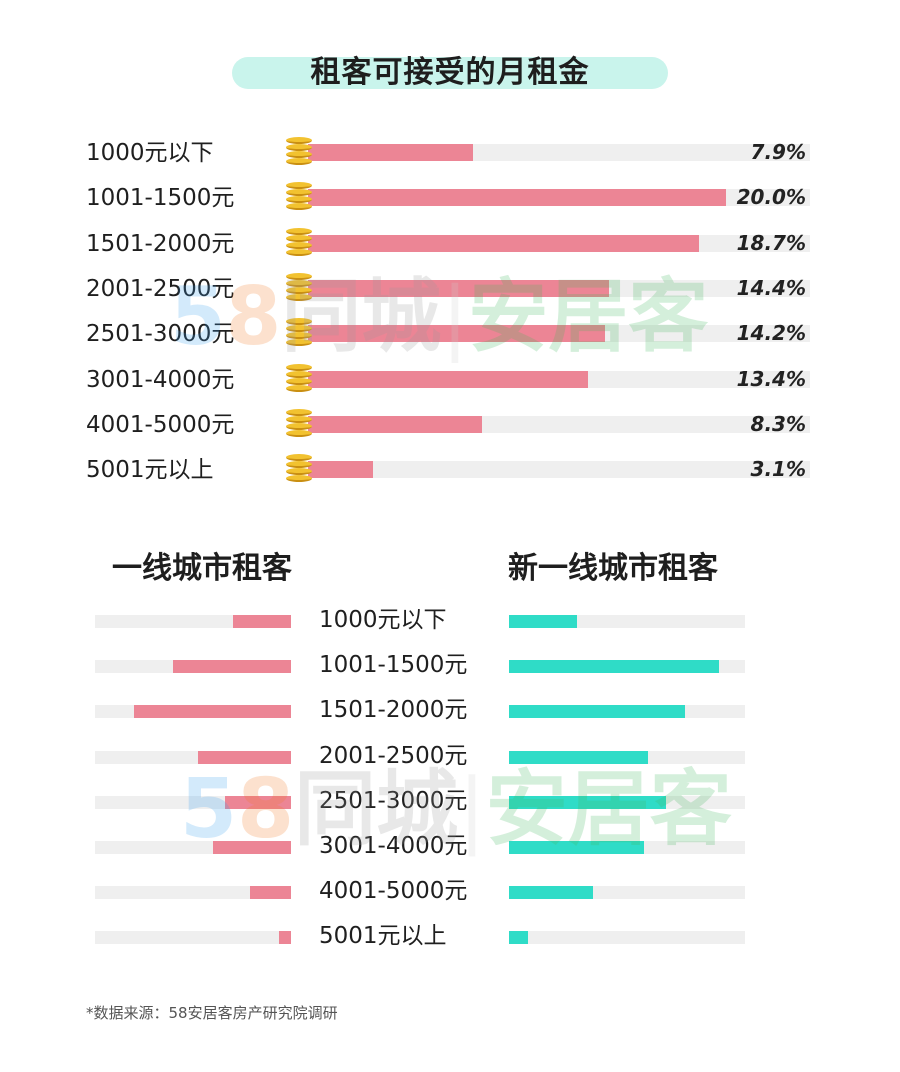 The image size is (900, 1072). I want to click on data-label: 14.4%, so click(771, 287).